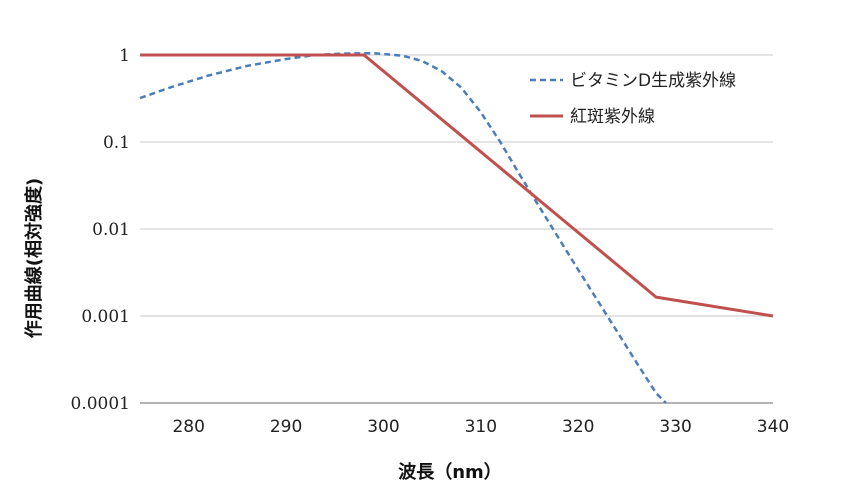 This screenshot has height=501, width=852. Describe the element at coordinates (612, 117) in the screenshot. I see `legend-label-erythema: 紅斑紫外線` at that location.